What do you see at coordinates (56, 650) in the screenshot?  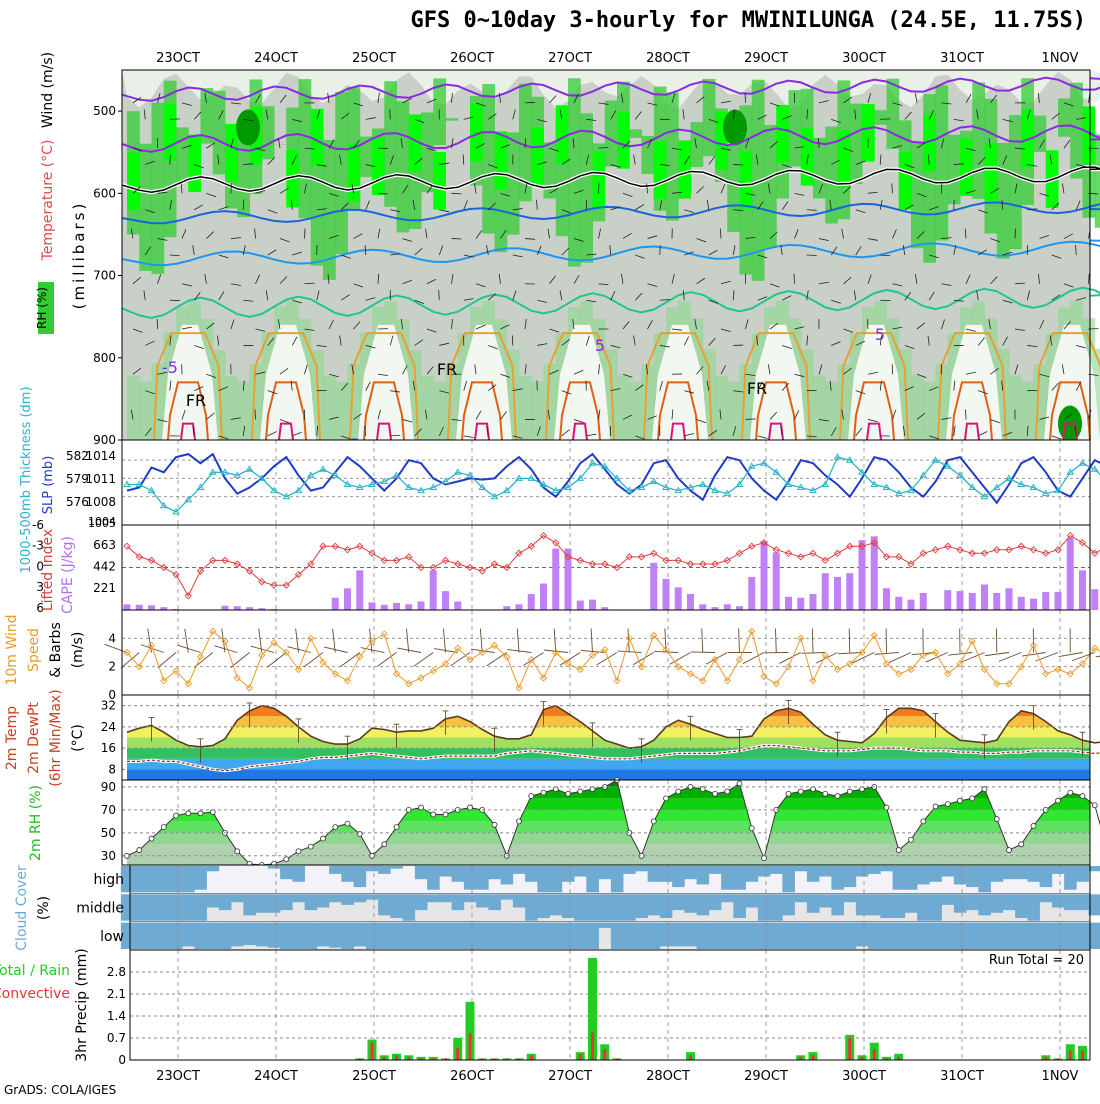 I see `wind-axis-label-c: & Barbs` at bounding box center [56, 650].